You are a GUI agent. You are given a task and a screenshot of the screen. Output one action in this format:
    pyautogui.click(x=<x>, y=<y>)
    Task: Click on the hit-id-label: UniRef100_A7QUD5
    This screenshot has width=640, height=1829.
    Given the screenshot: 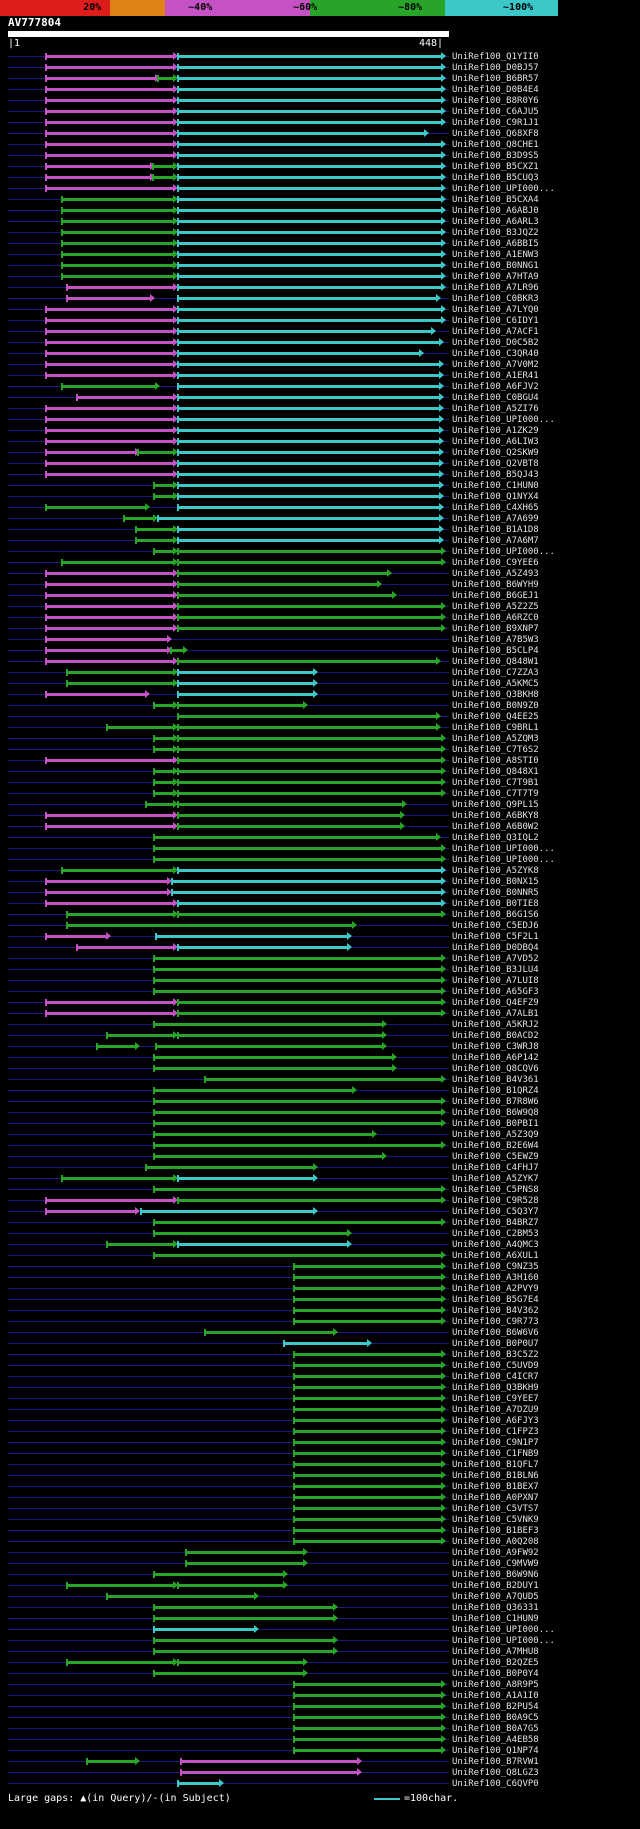 What is the action you would take?
    pyautogui.click(x=495, y=1597)
    